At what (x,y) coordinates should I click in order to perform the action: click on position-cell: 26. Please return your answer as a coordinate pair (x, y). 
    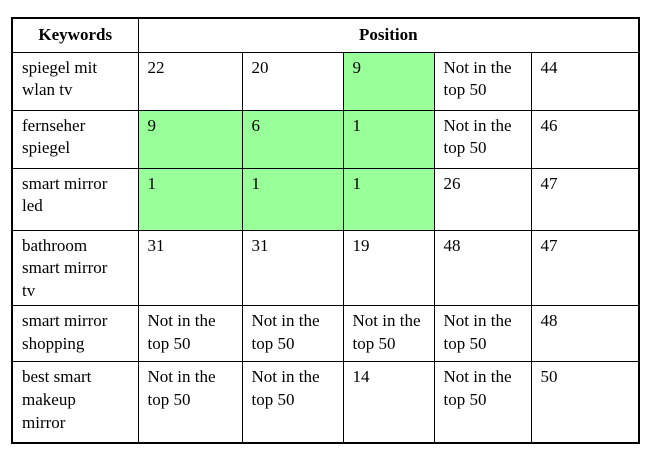
    Looking at the image, I should click on (482, 199).